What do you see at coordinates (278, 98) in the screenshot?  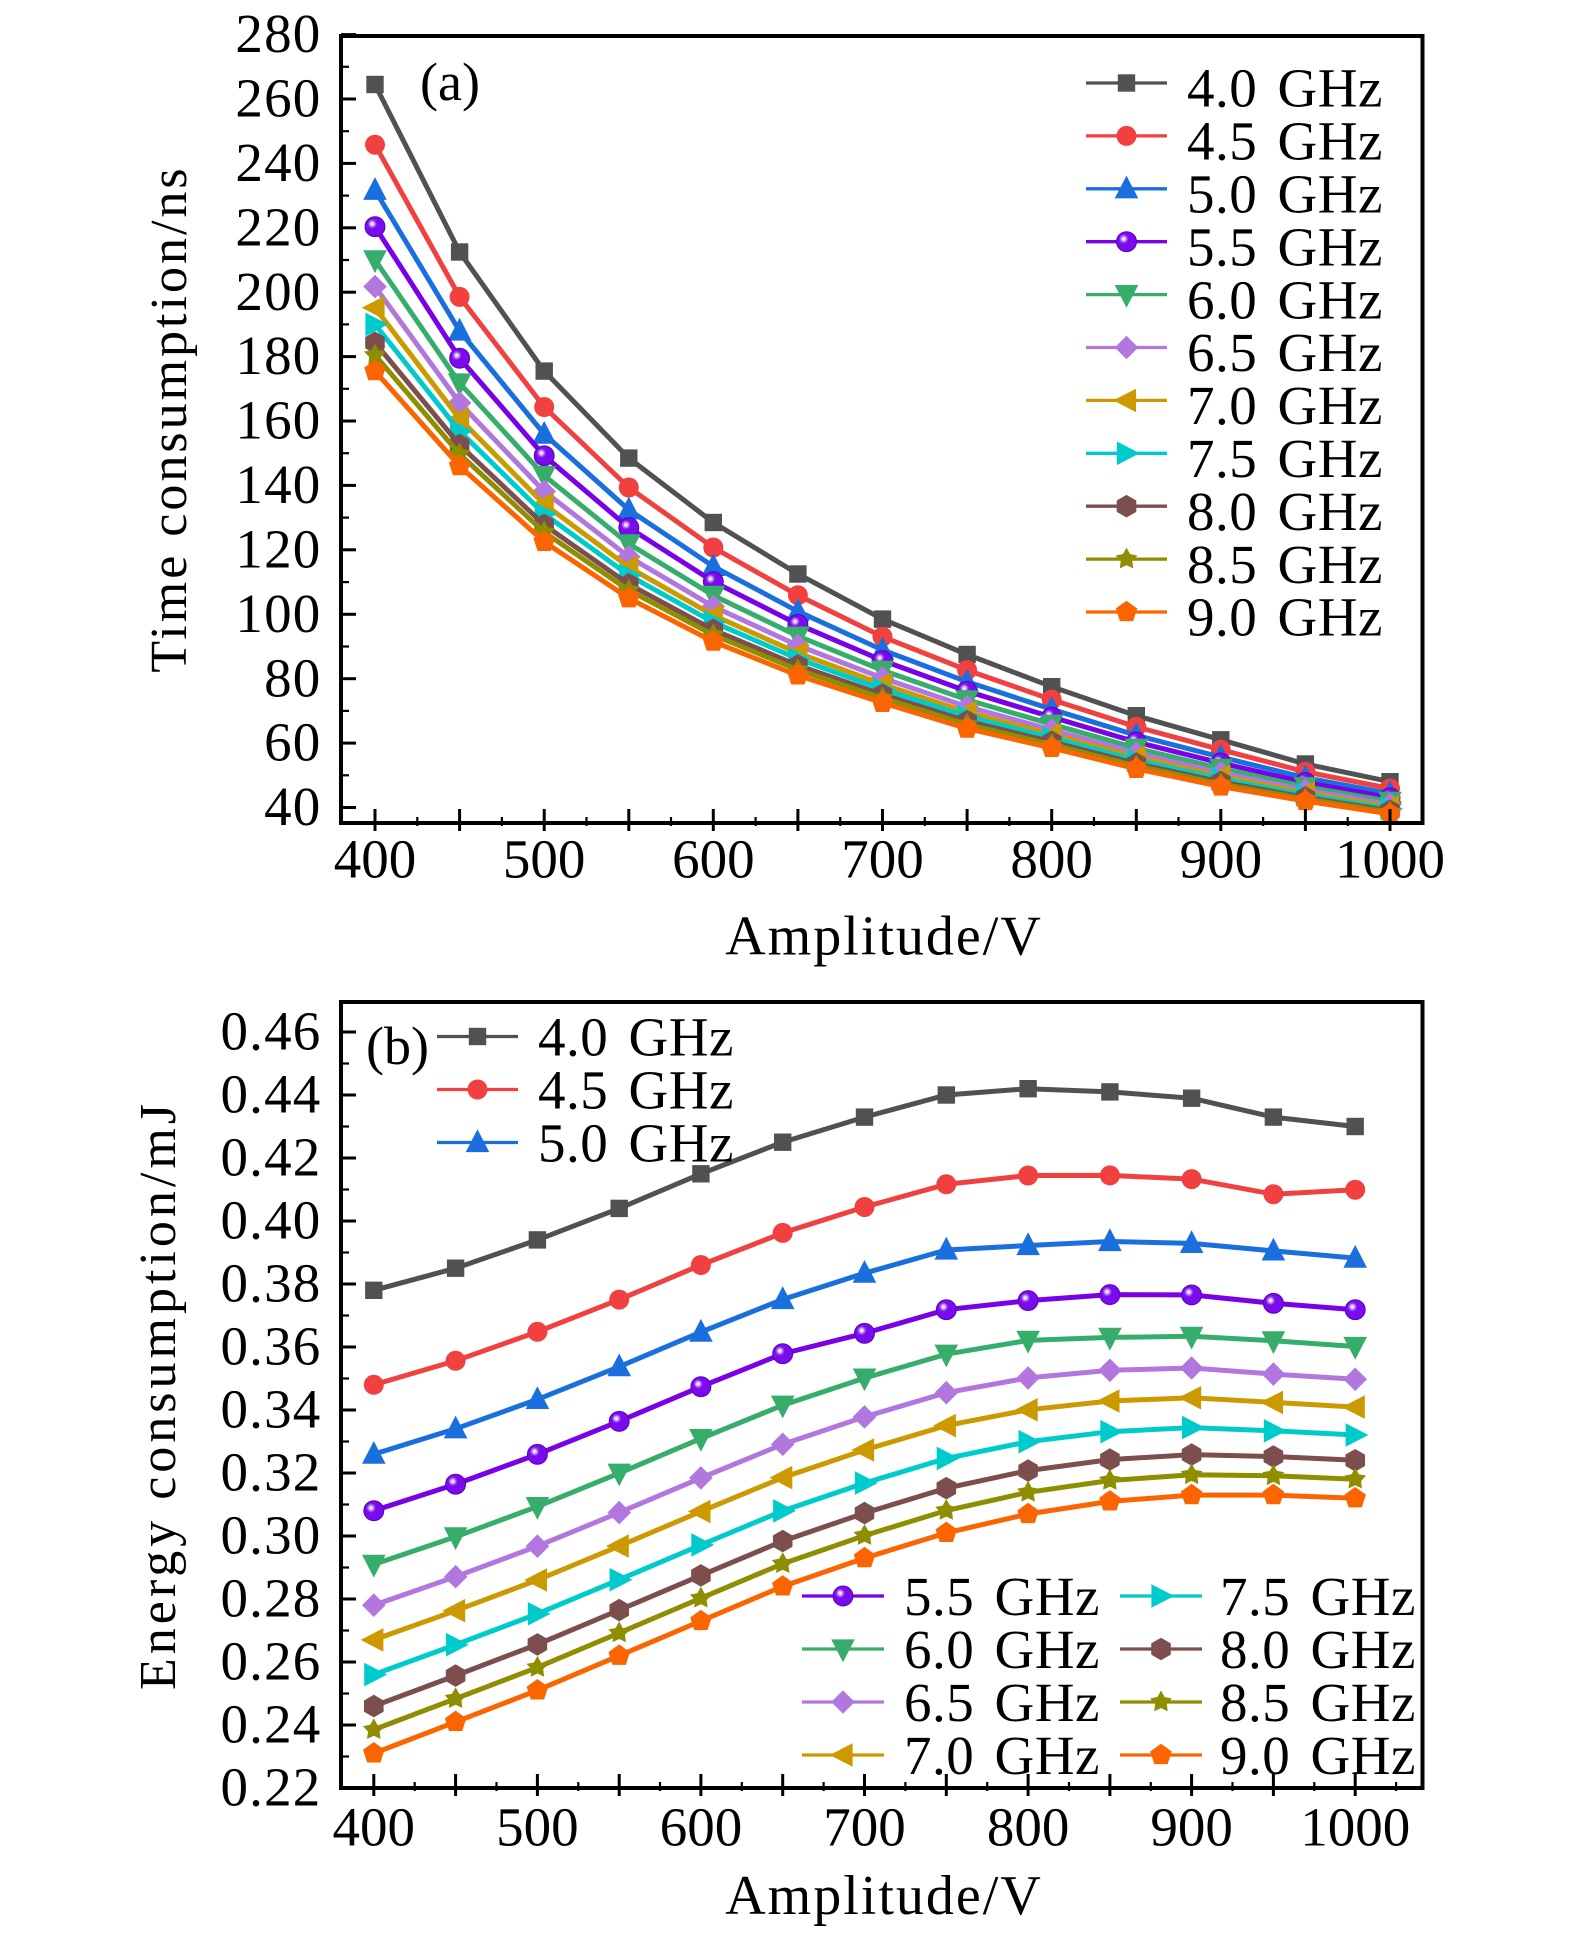 I see `svg-text: 260` at bounding box center [278, 98].